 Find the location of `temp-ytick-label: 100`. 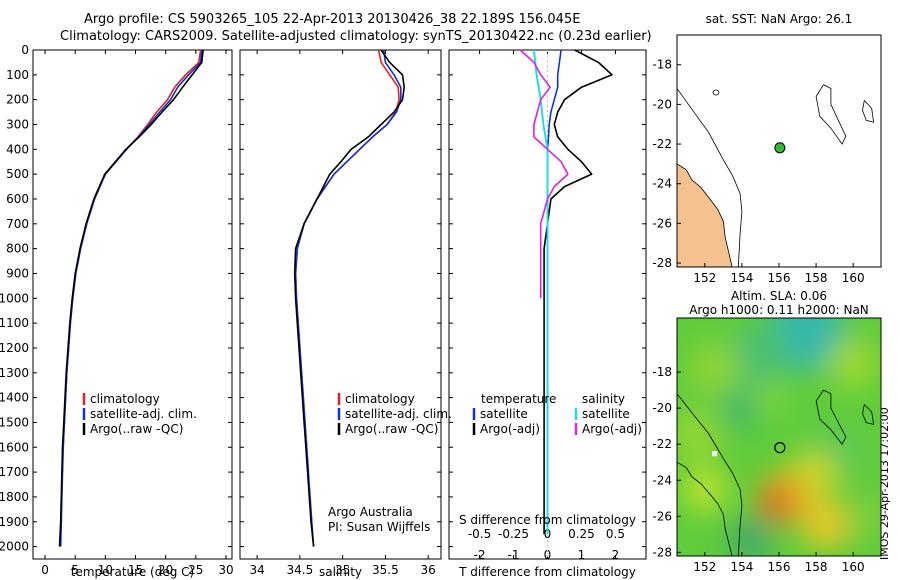

temp-ytick-label: 100 is located at coordinates (17, 75).